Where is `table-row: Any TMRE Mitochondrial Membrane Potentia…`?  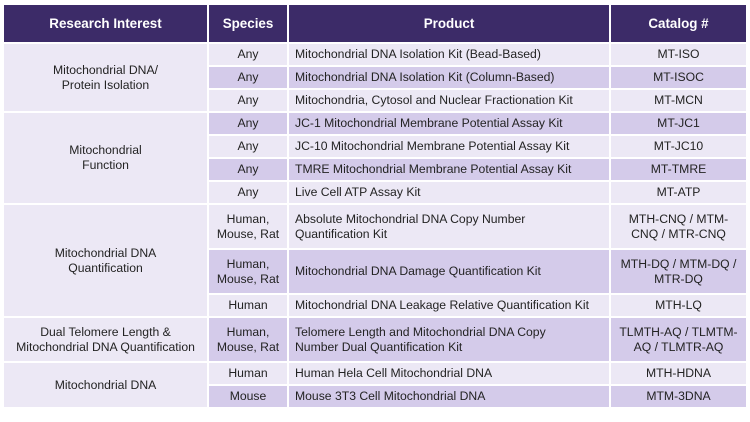
table-row: Any TMRE Mitochondrial Membrane Potentia… is located at coordinates (375, 170).